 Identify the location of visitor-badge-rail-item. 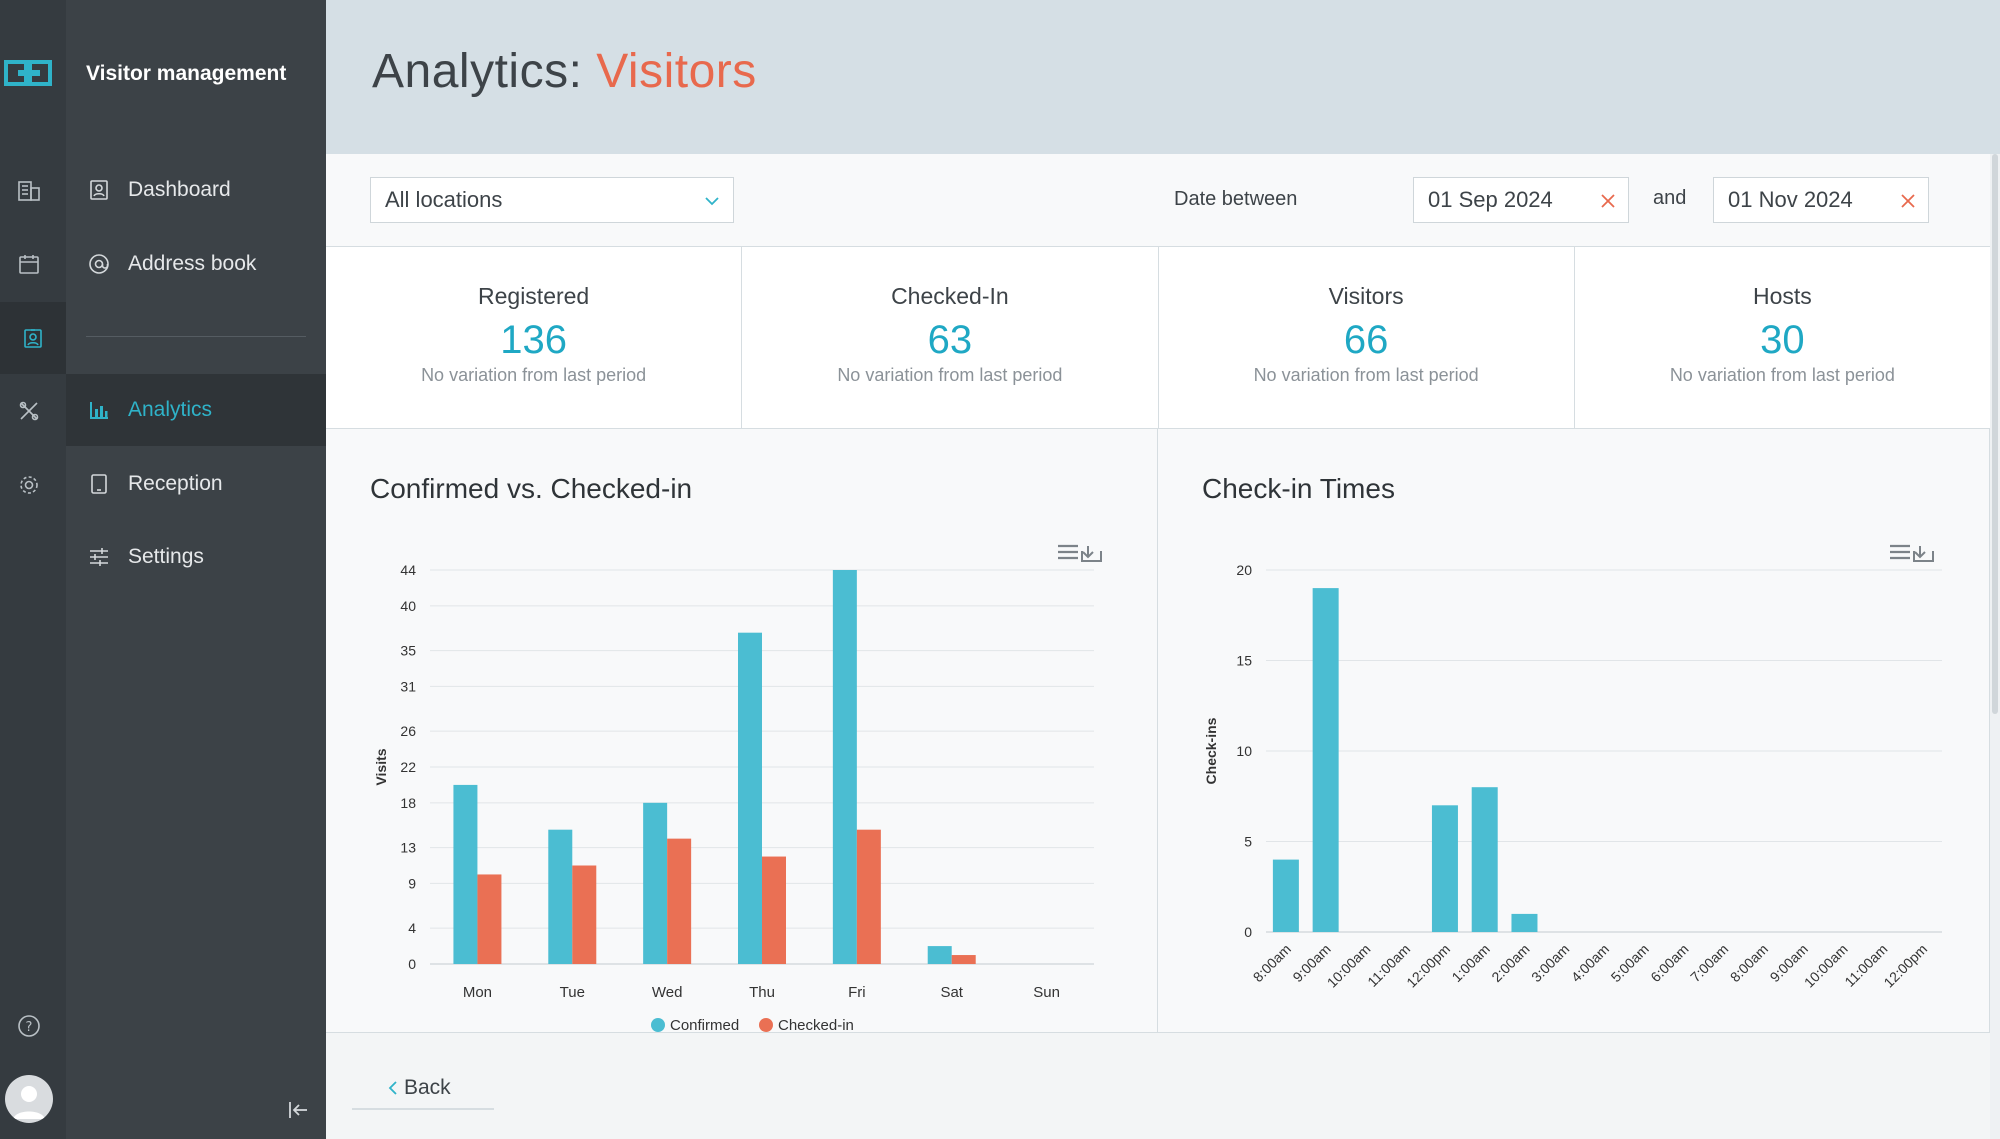
(33, 338).